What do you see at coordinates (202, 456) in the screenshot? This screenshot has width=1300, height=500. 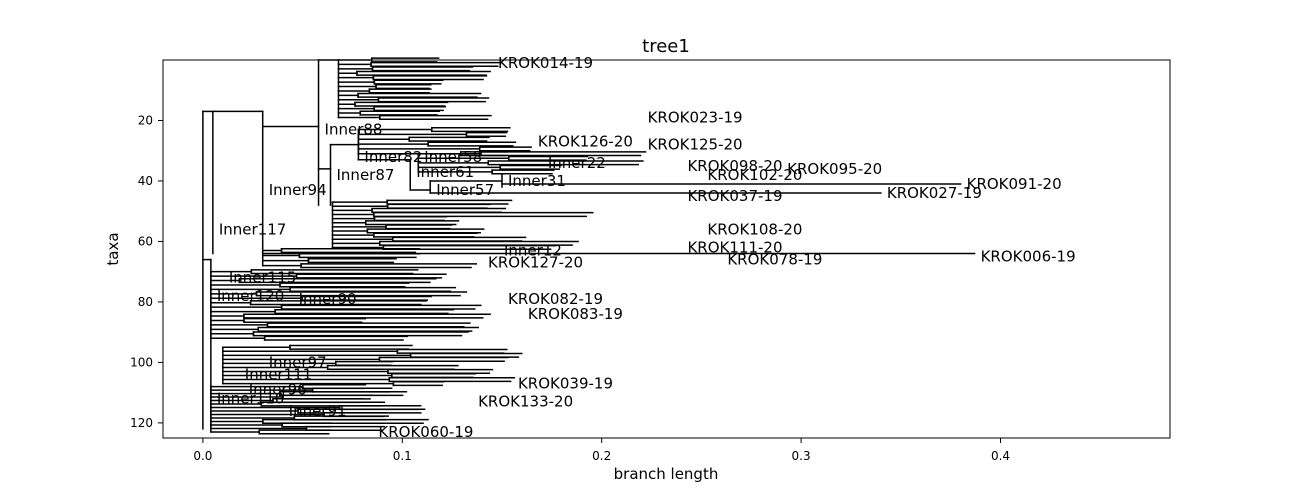 I see `x-tick-label: 0.0` at bounding box center [202, 456].